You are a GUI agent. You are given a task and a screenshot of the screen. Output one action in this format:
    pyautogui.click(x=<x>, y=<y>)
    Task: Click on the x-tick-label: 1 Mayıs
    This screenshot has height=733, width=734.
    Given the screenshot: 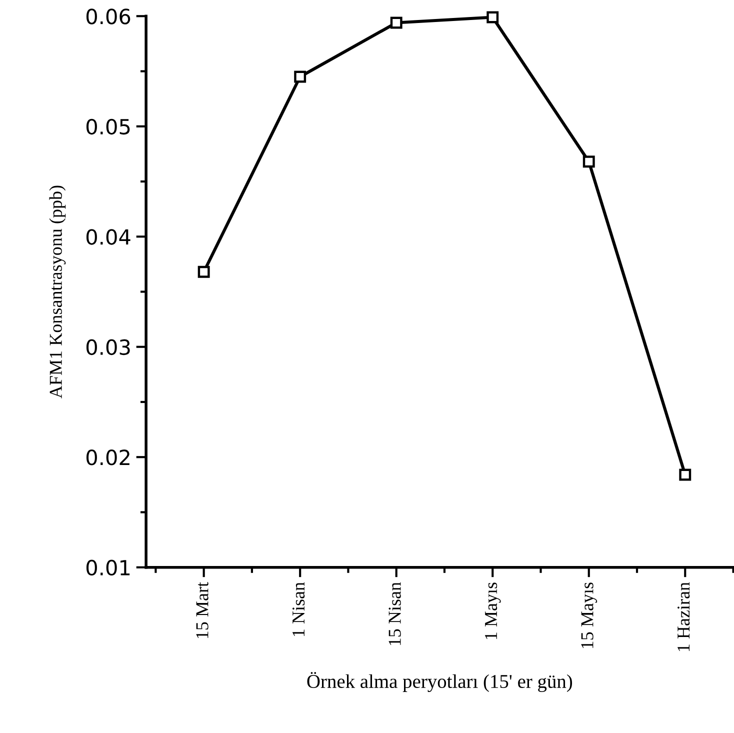 What is the action you would take?
    pyautogui.click(x=492, y=611)
    